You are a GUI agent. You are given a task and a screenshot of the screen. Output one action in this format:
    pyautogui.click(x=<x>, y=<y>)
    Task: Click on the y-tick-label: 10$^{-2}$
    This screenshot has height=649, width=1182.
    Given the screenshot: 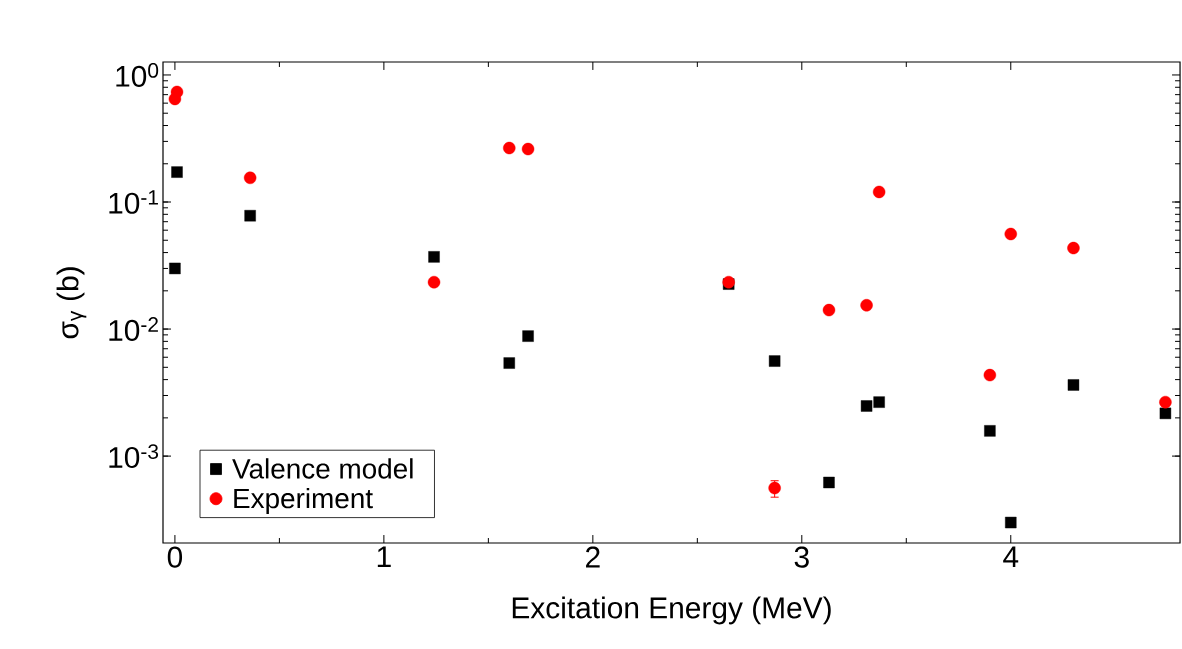 What is the action you would take?
    pyautogui.click(x=133, y=329)
    